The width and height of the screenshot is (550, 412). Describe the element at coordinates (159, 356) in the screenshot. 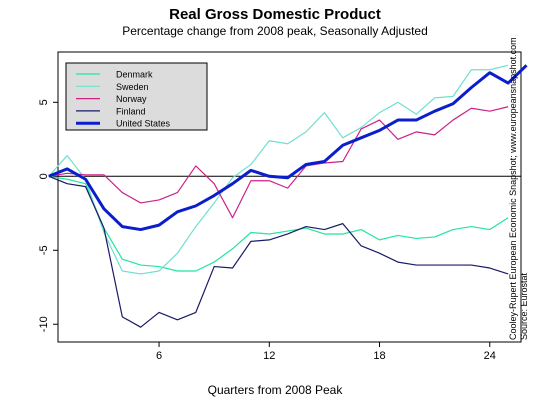

I see `x-tick-label: 6` at that location.